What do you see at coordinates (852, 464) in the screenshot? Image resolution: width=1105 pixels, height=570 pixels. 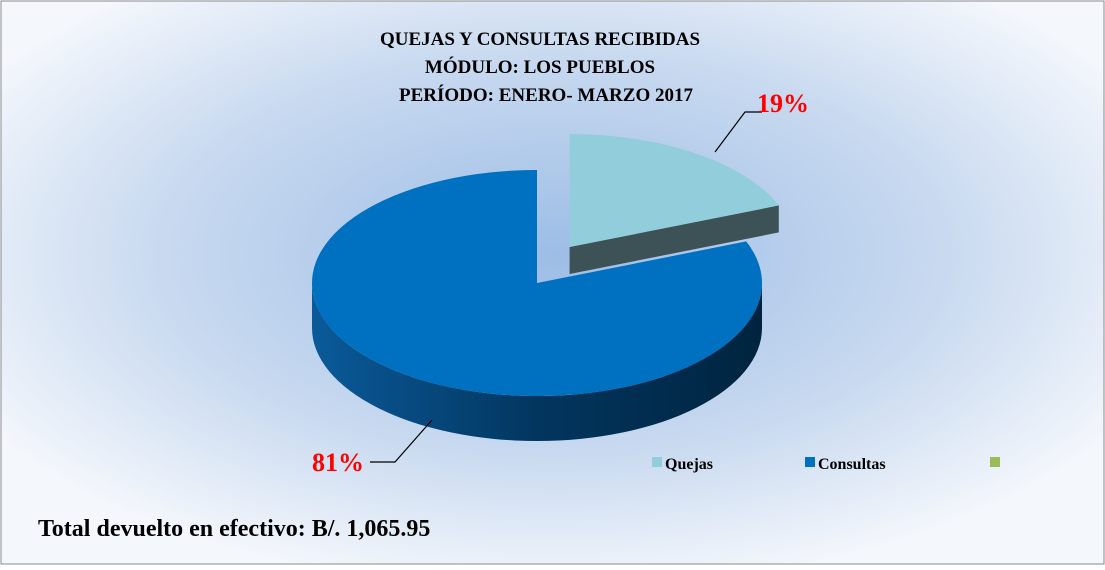 I see `legend-label: Consultas` at bounding box center [852, 464].